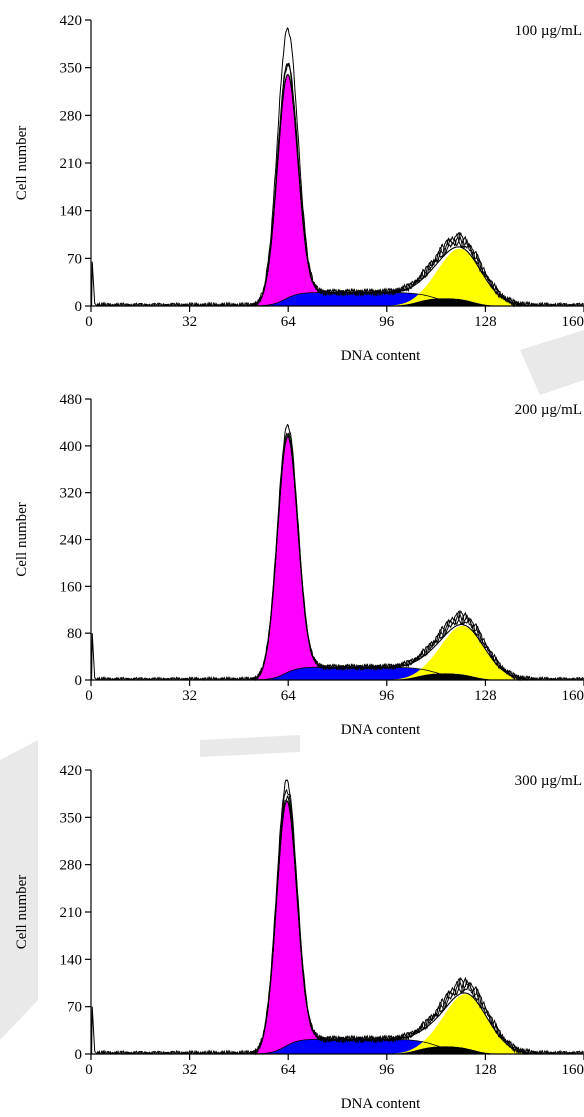 This screenshot has height=1117, width=584. I want to click on y-tick-label: 400, so click(71, 447).